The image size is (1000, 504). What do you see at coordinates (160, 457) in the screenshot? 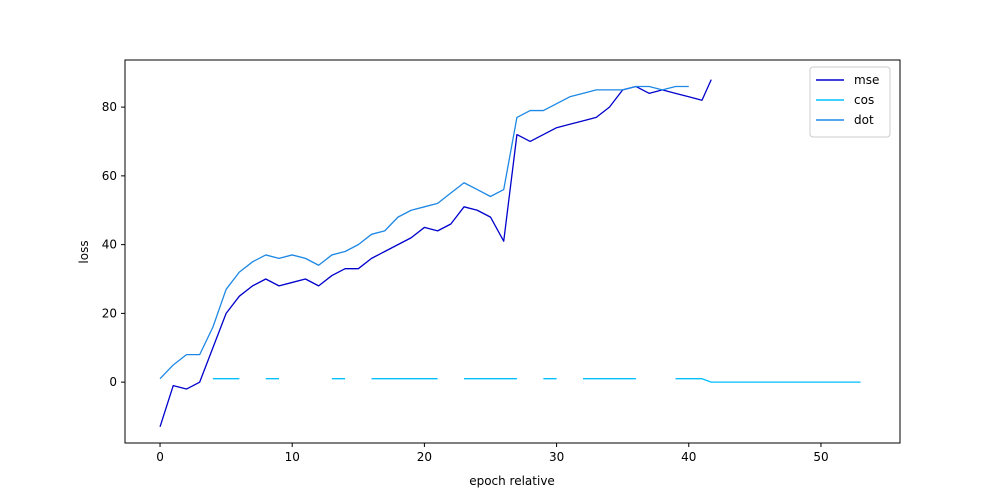
I see `x-tick-label: 0` at bounding box center [160, 457].